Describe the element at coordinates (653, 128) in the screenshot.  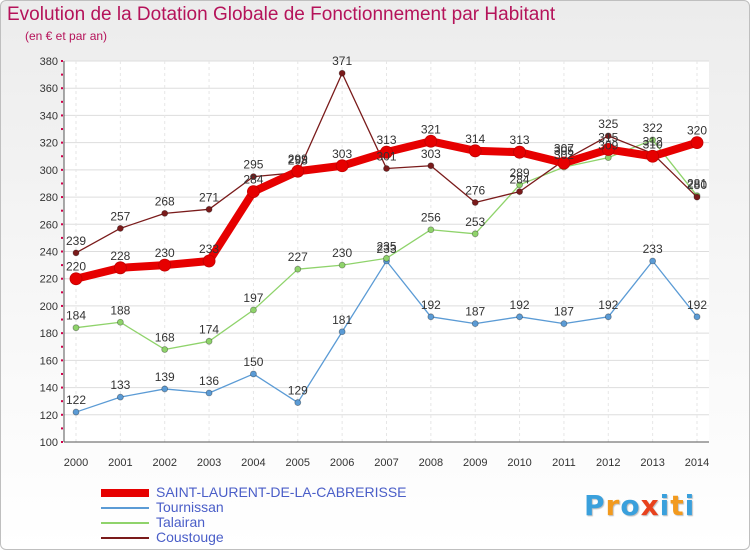
I see `data-label: 322` at that location.